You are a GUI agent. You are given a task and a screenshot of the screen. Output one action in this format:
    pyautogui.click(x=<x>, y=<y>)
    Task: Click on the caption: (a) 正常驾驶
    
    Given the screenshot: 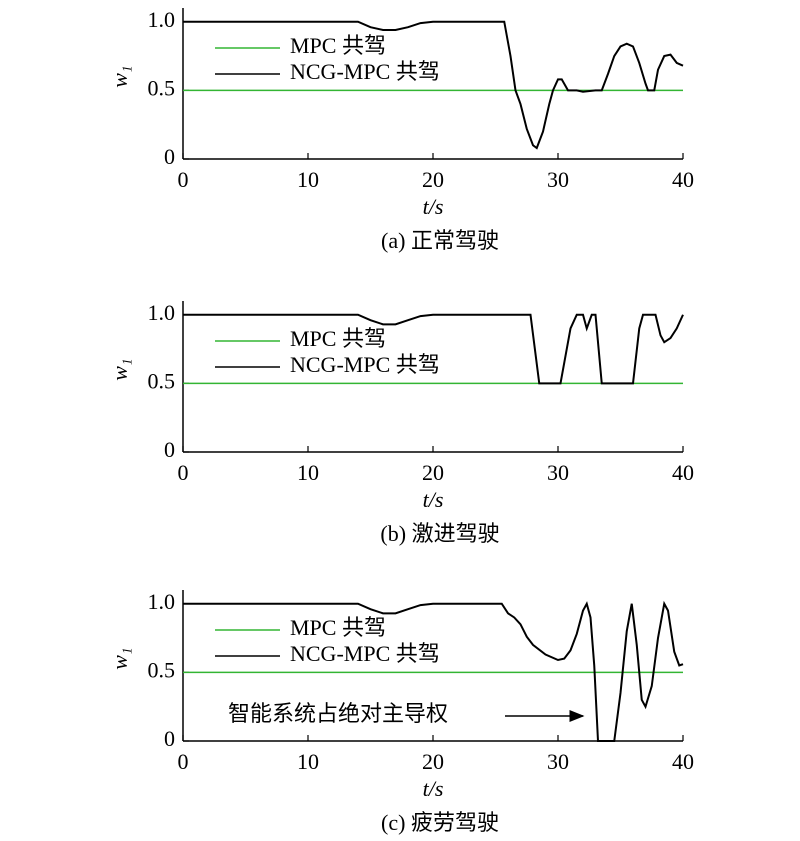 What is the action you would take?
    pyautogui.click(x=440, y=240)
    